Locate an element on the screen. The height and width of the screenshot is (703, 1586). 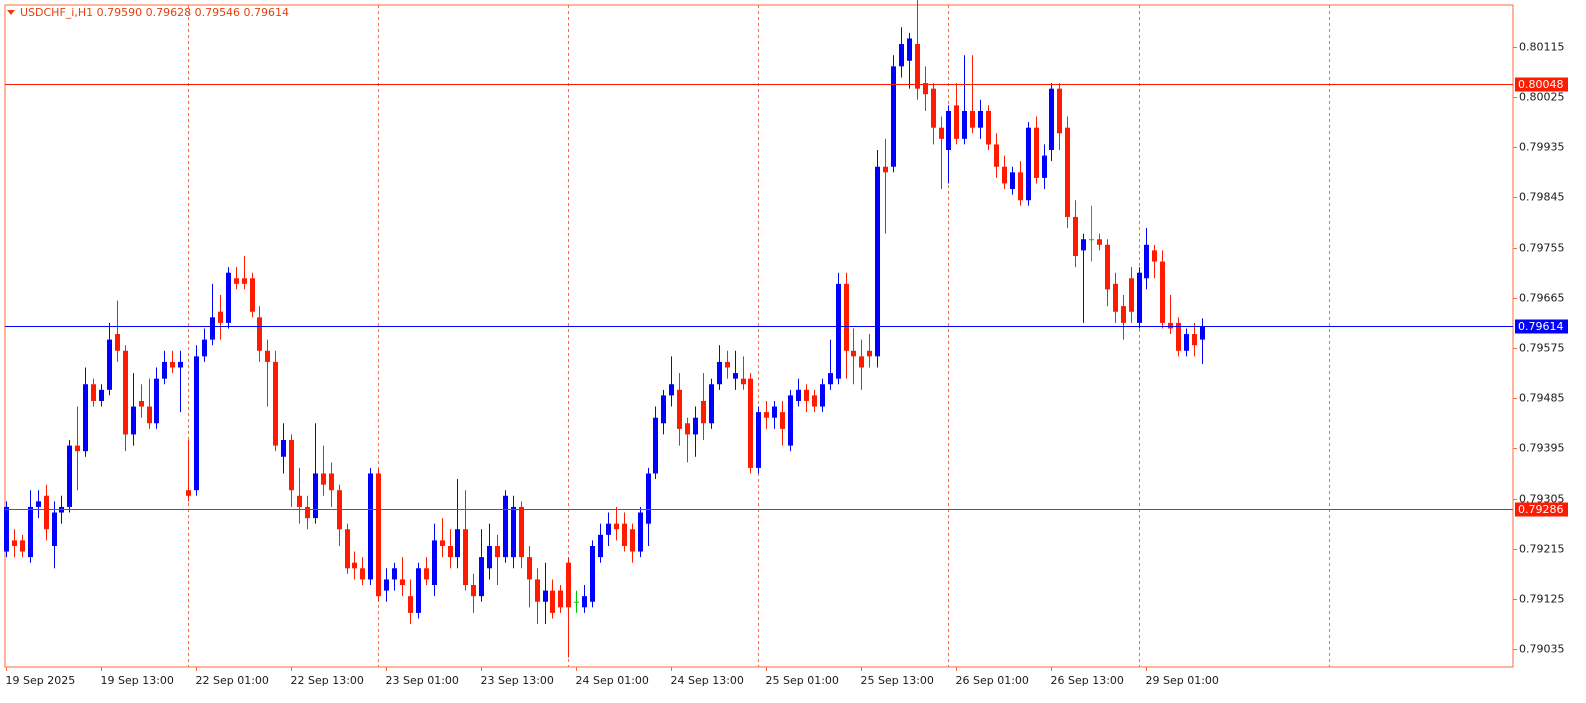
x-tick-label: 24 Sep 13:00 is located at coordinates (707, 680).